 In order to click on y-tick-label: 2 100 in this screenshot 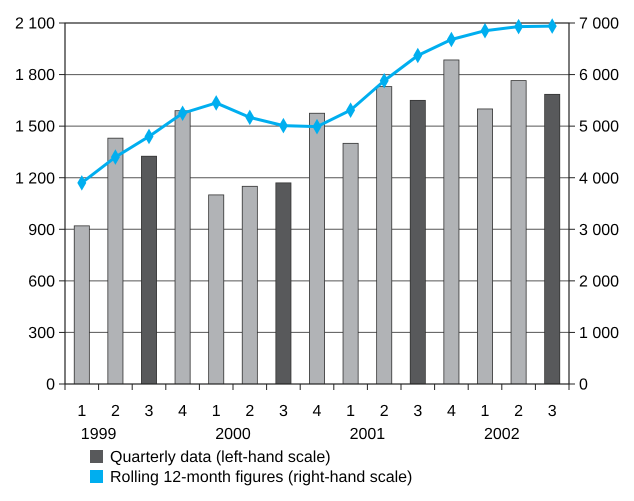, I will do `click(35, 24)`.